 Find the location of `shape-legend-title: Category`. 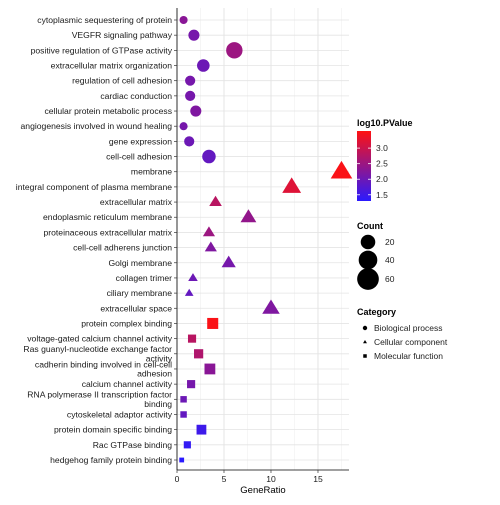

shape-legend-title: Category is located at coordinates (376, 312).